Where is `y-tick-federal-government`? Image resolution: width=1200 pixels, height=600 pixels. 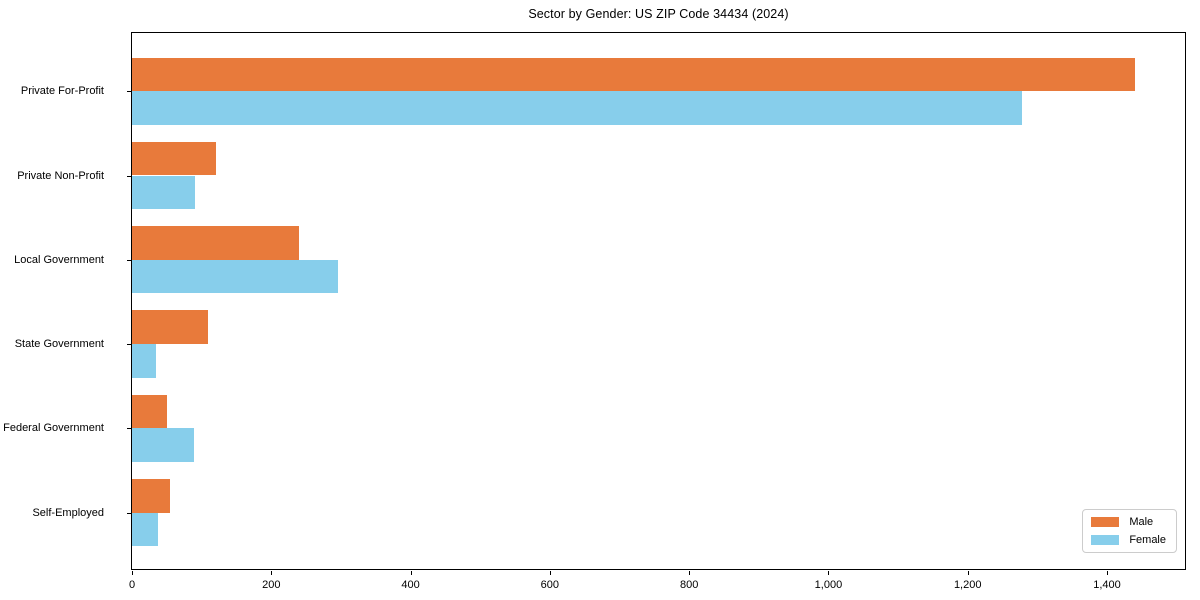
y-tick-federal-government is located at coordinates (129, 429).